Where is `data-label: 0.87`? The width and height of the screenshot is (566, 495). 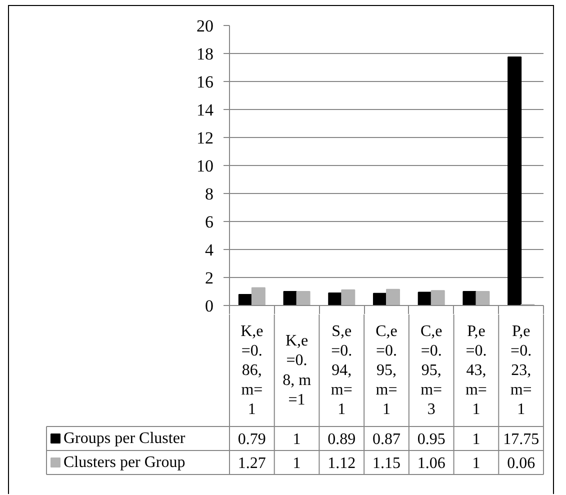 data-label: 0.87 is located at coordinates (386, 439).